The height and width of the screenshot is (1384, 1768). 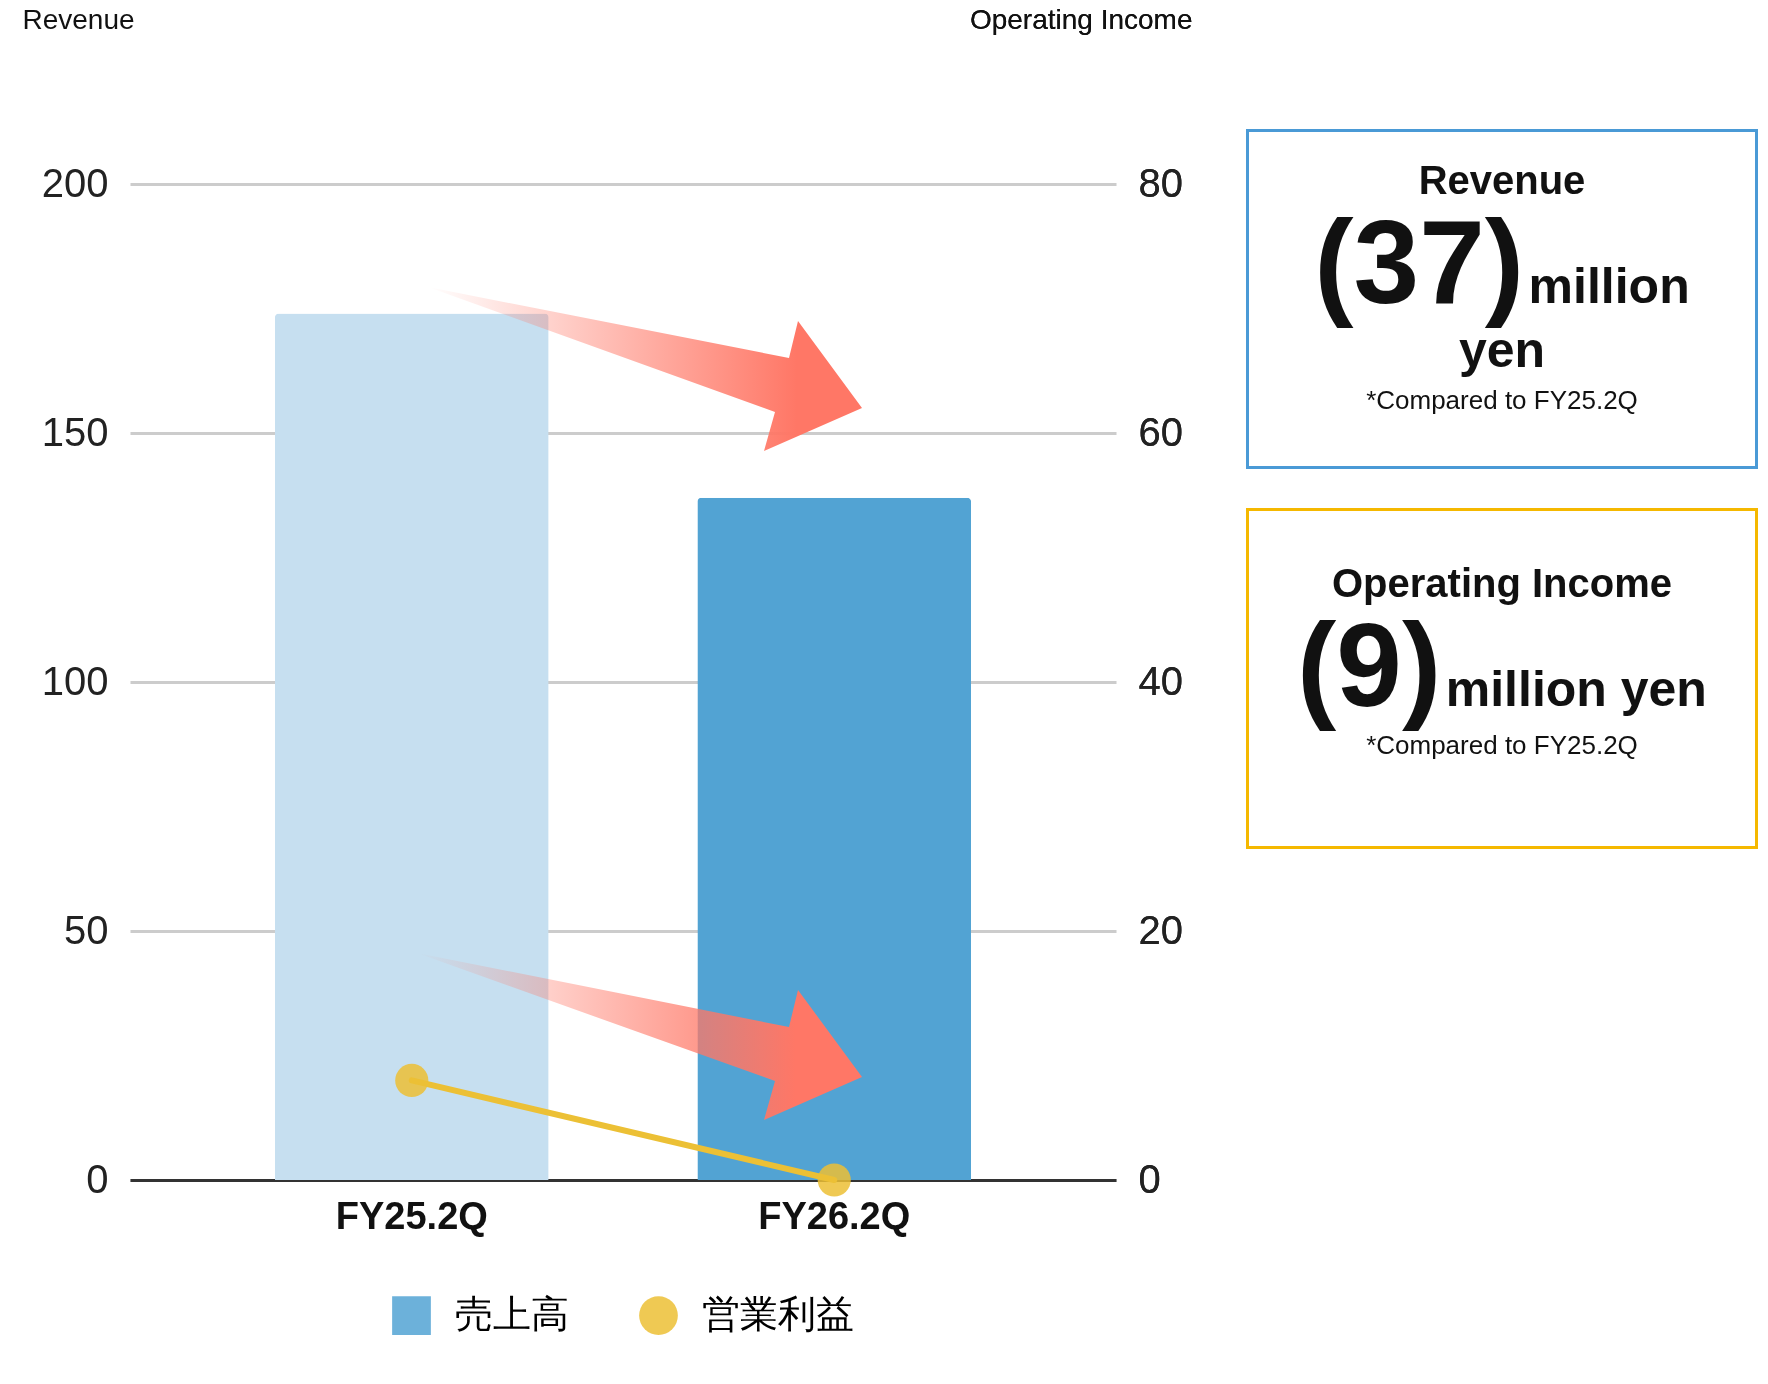 I want to click on legend-label: 営業利益, so click(x=778, y=1313).